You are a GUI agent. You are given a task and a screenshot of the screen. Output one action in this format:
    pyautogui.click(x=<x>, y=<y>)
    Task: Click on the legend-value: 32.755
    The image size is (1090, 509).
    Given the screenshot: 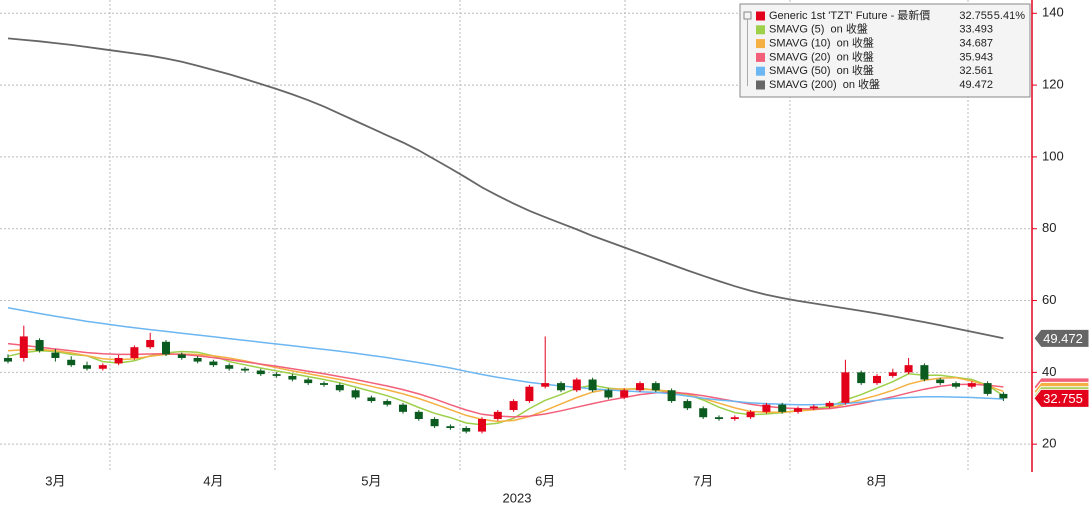 What is the action you would take?
    pyautogui.click(x=976, y=16)
    